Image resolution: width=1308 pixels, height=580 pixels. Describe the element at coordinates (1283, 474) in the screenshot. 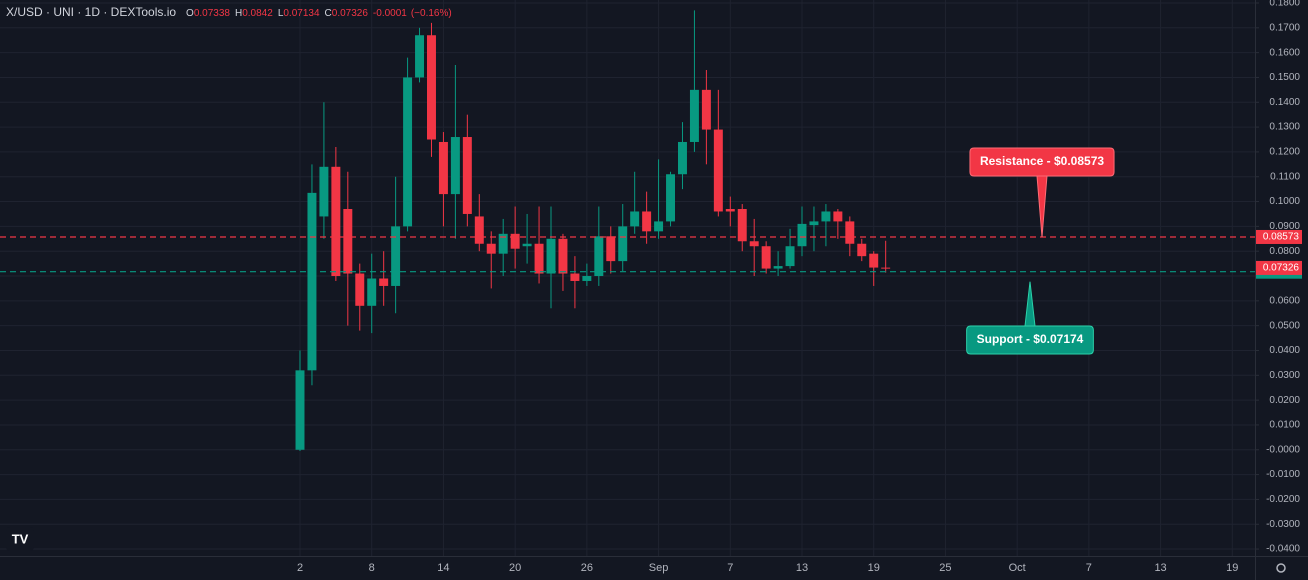

I see `y-tick-label: -0.0100` at that location.